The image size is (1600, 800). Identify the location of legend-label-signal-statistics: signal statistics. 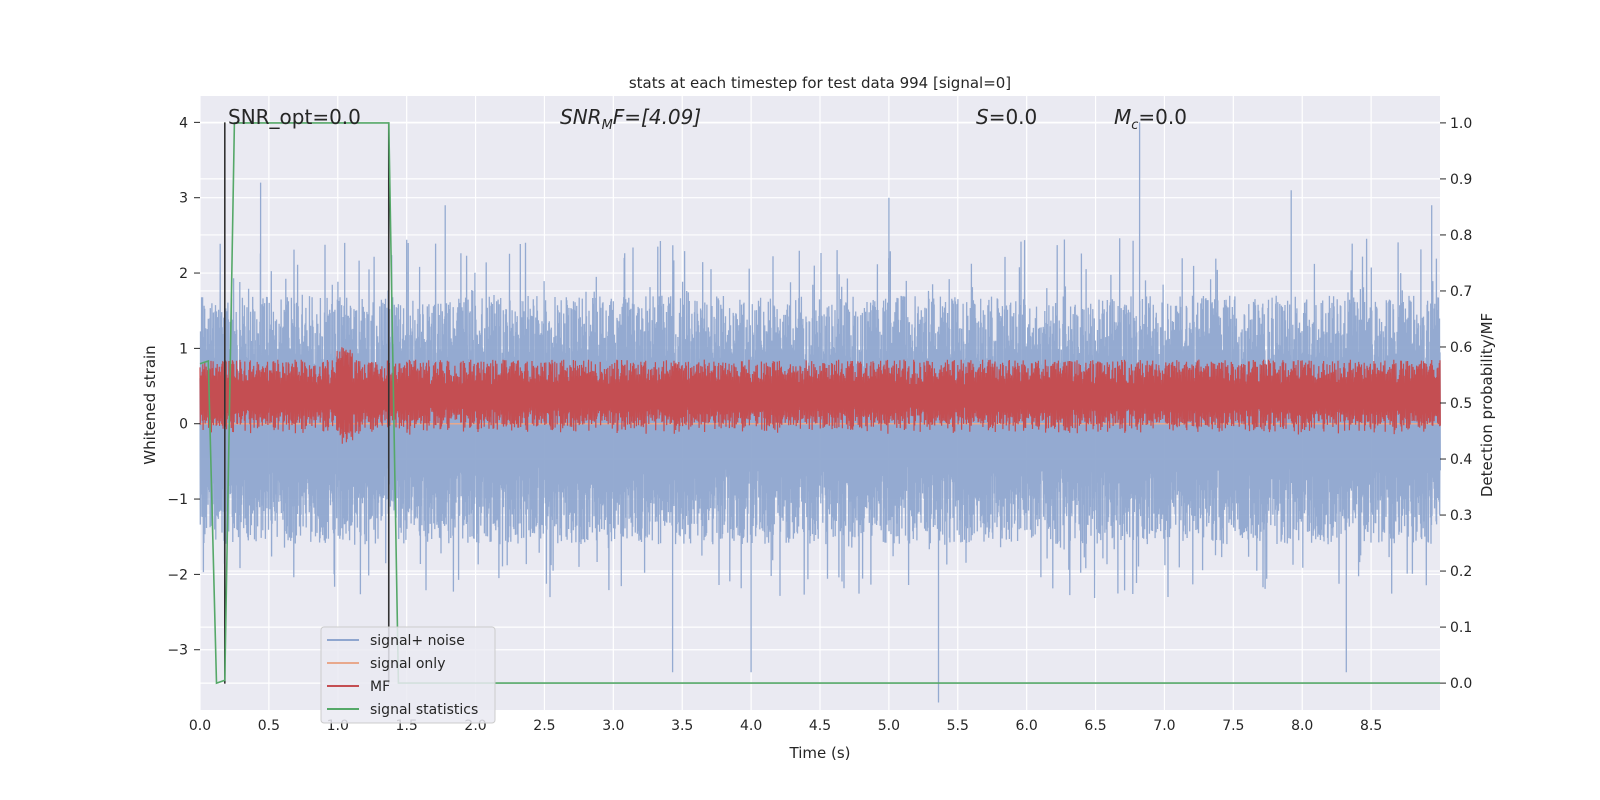
(424, 710).